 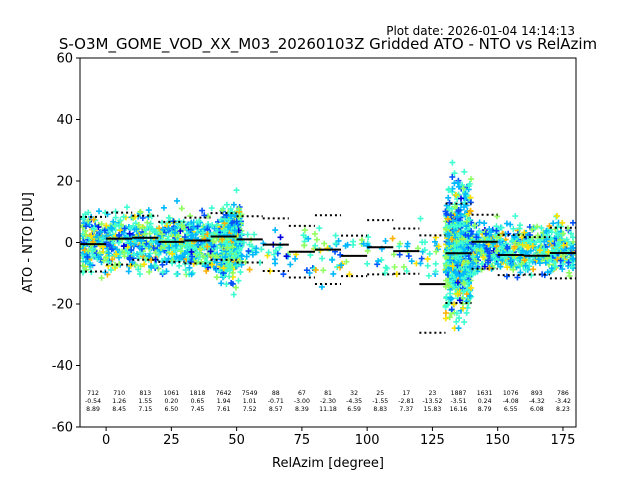 I want to click on y-tick-label: 20, so click(x=64, y=182).